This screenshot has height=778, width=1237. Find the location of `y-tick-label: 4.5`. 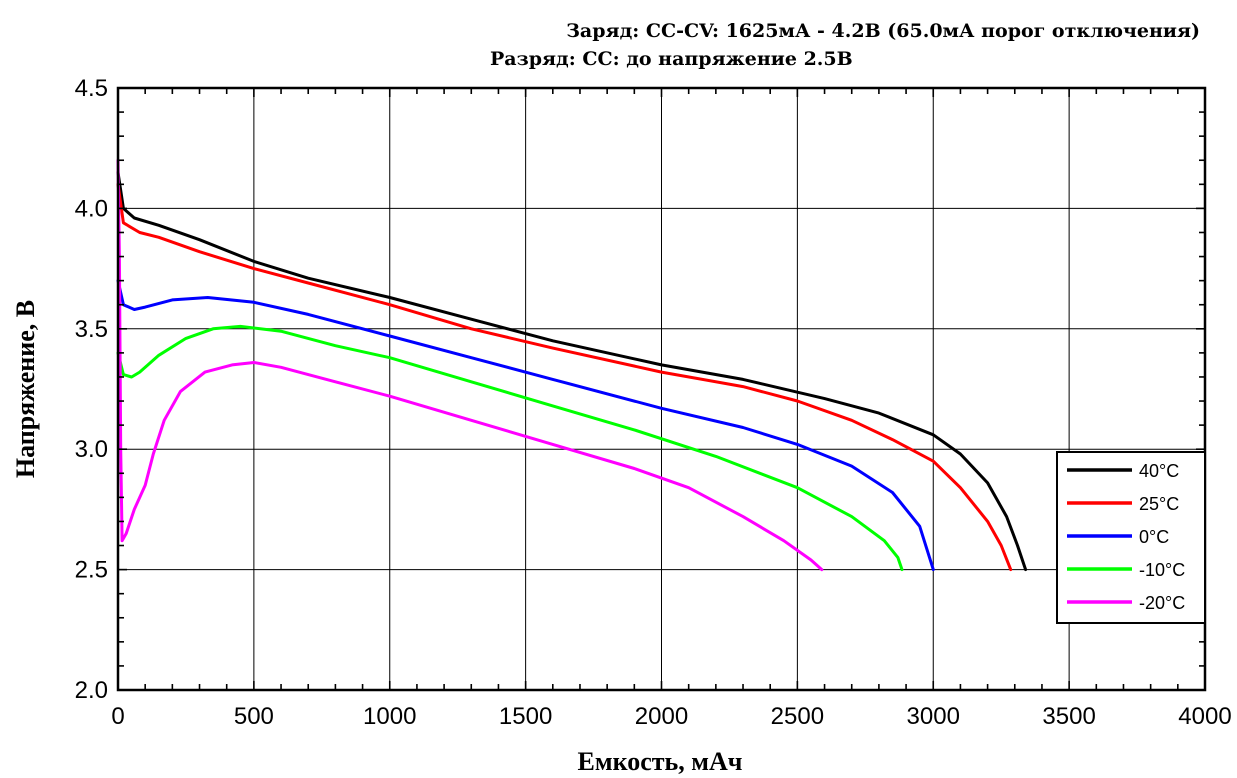

y-tick-label: 4.5 is located at coordinates (91, 88).